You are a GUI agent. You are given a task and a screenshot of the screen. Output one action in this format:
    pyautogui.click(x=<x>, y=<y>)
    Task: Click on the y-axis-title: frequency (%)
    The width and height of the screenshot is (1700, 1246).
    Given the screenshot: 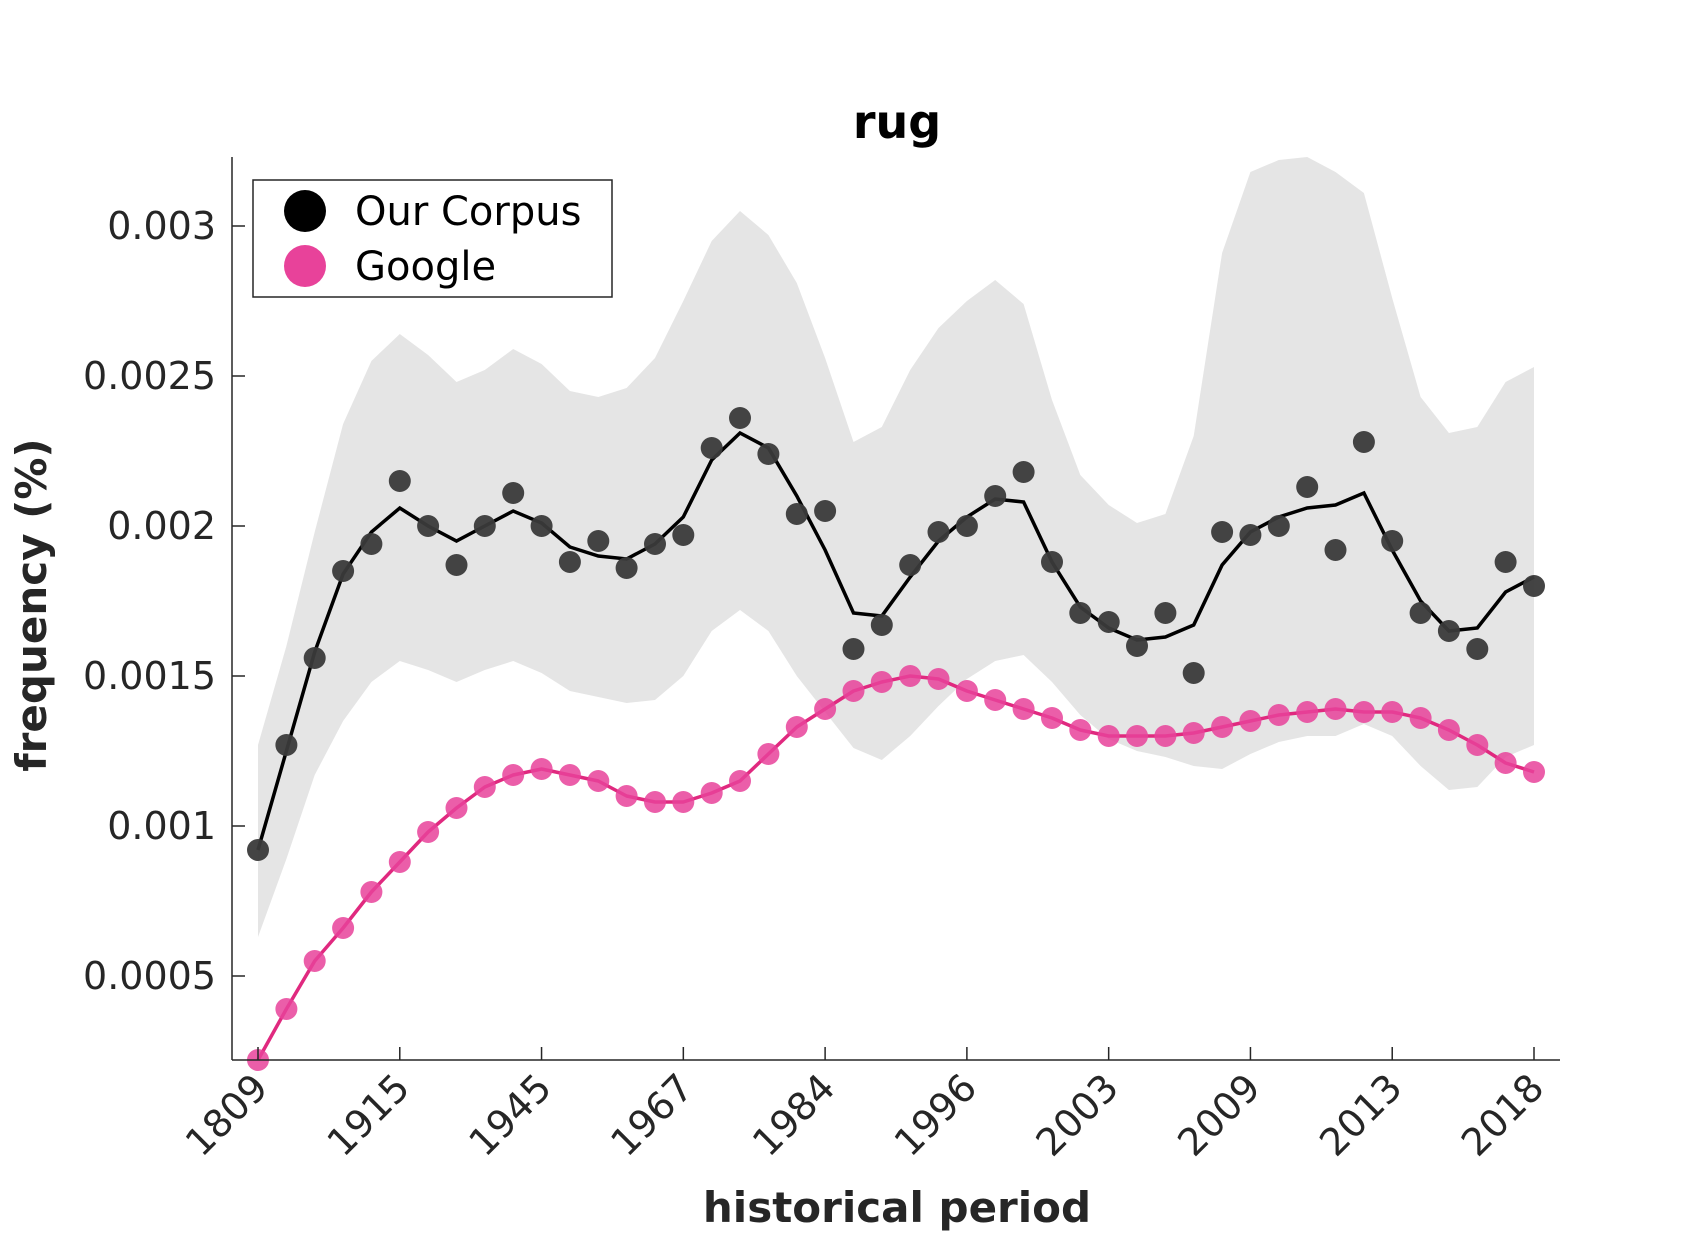 What is the action you would take?
    pyautogui.click(x=31, y=604)
    